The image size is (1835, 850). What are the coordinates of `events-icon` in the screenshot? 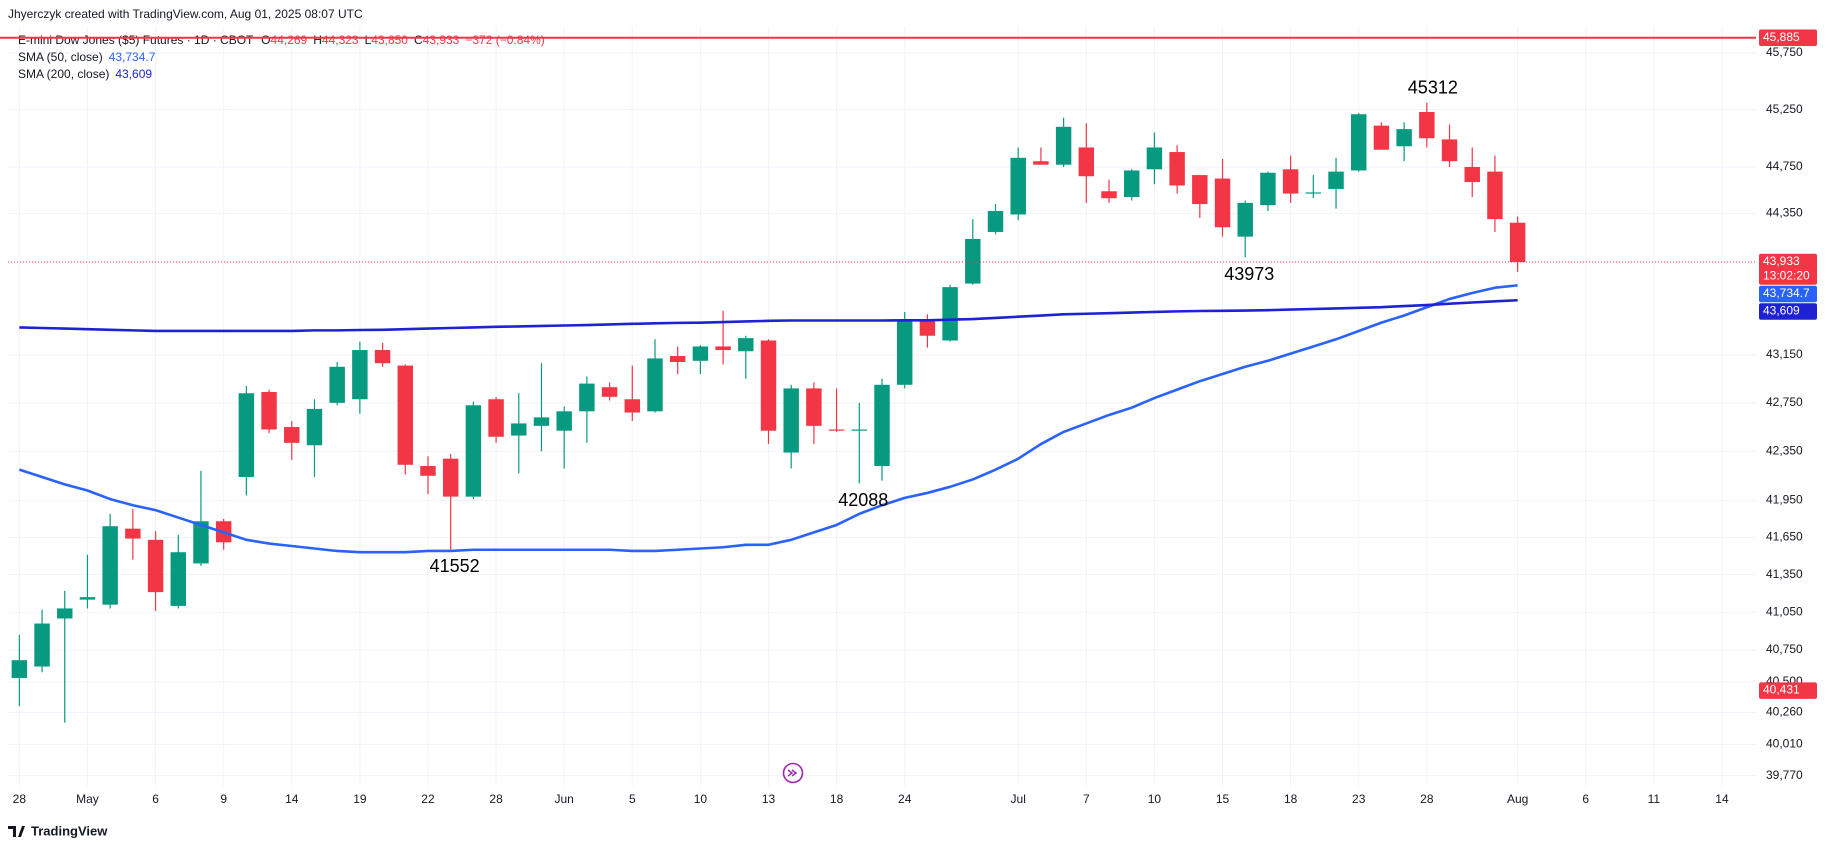 It's located at (793, 773).